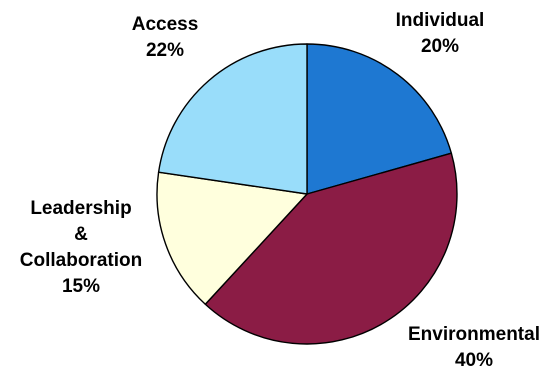 The image size is (558, 378). I want to click on label-individual-value: 20%, so click(440, 46).